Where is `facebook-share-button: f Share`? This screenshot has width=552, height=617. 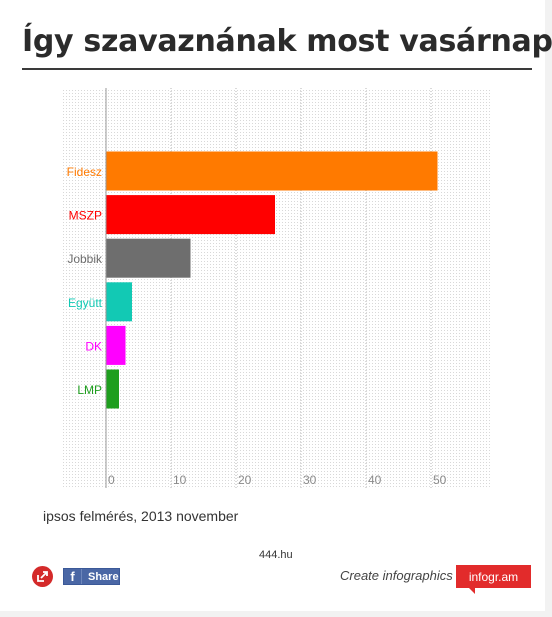 facebook-share-button: f Share is located at coordinates (91, 576).